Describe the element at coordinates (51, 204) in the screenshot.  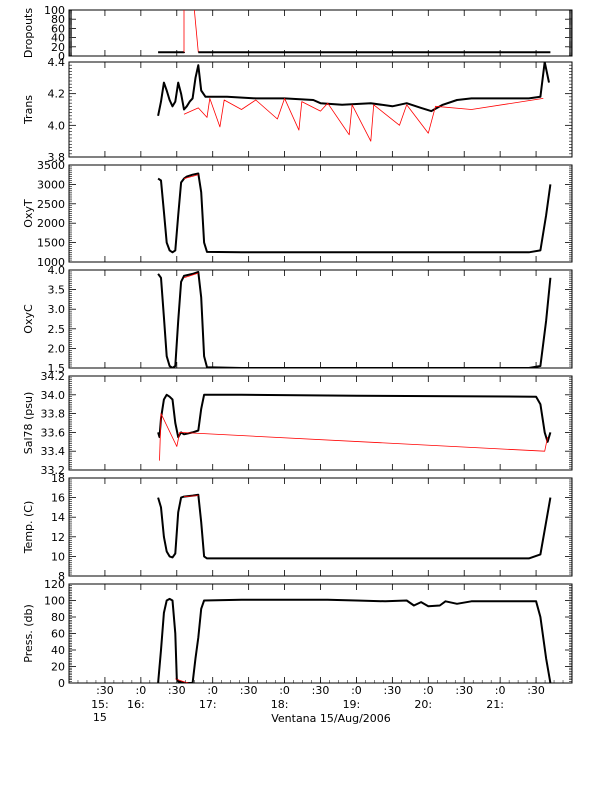
I see `y-tick-label: 2500` at that location.